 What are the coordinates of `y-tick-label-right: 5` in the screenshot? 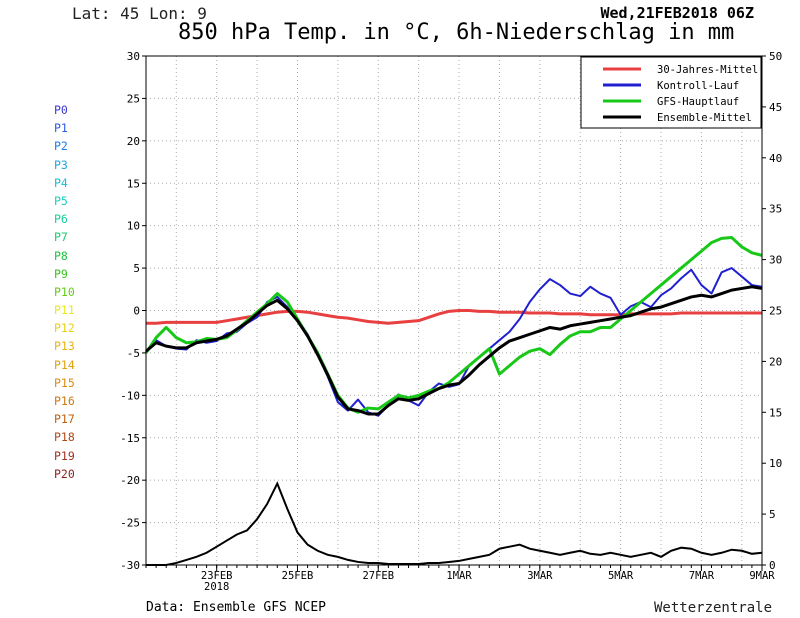 It's located at (772, 514).